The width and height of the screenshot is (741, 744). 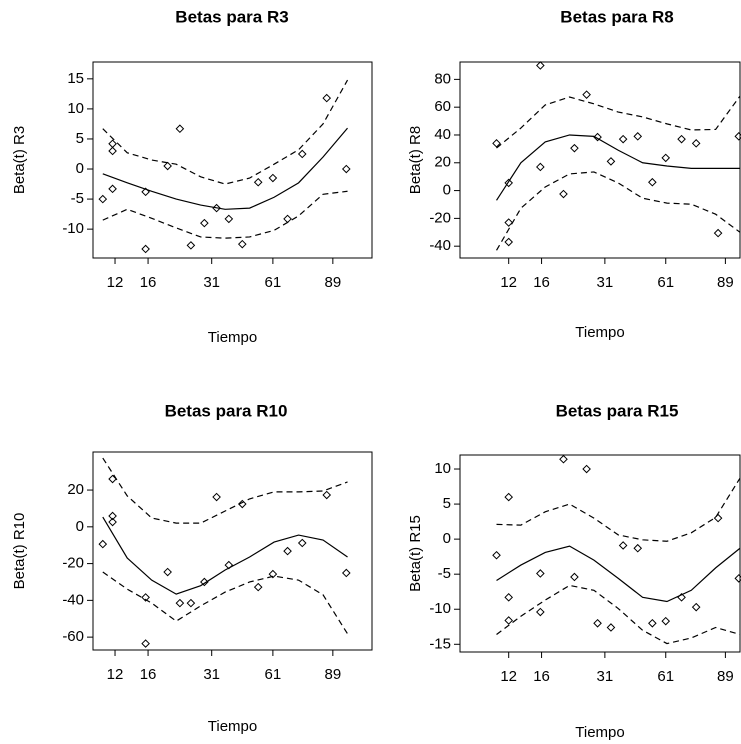 I want to click on chart-title: Betas para R3, so click(x=231, y=16).